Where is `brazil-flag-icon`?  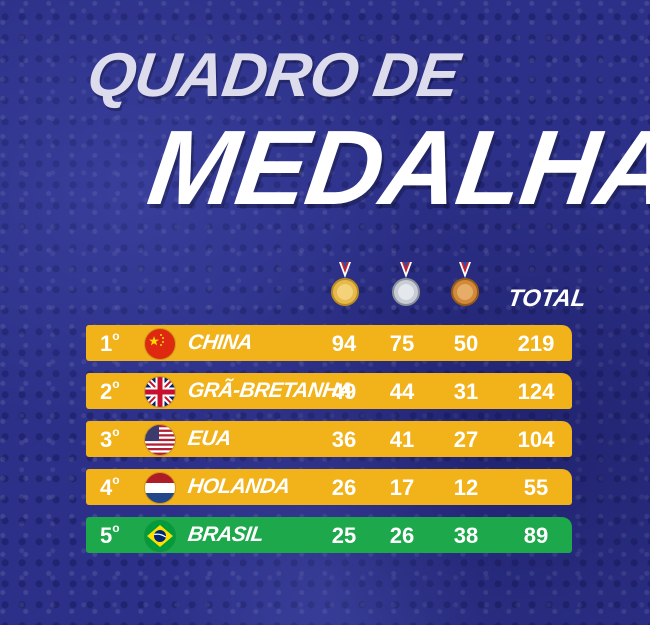 brazil-flag-icon is located at coordinates (160, 536).